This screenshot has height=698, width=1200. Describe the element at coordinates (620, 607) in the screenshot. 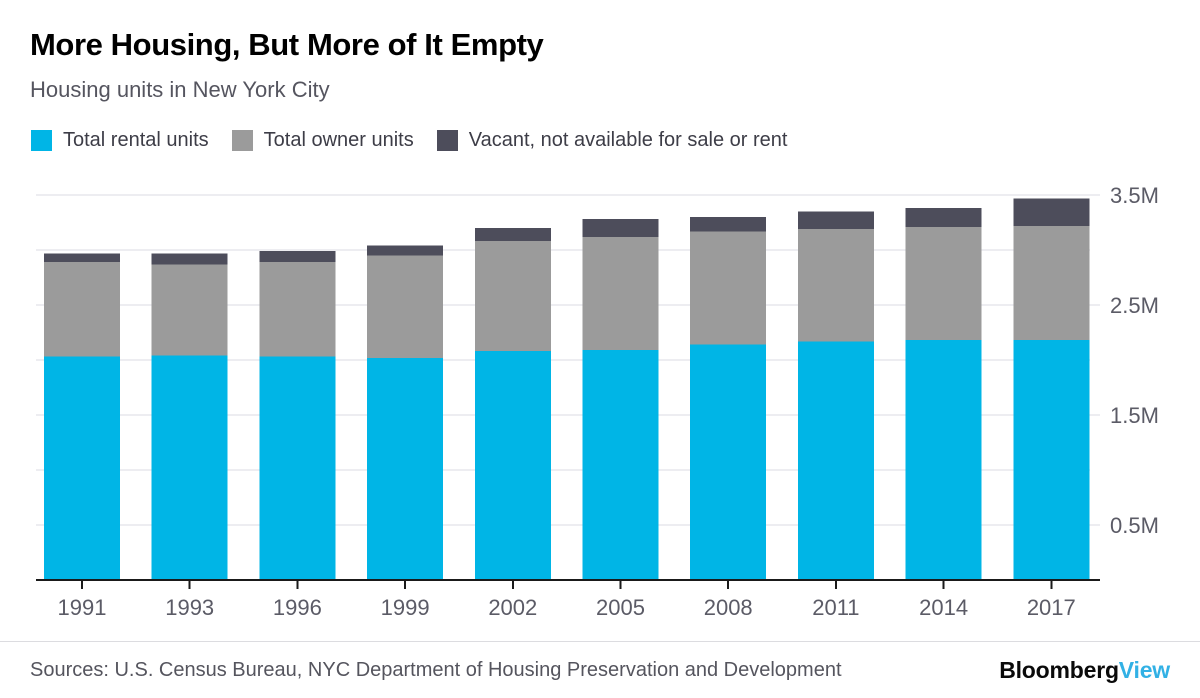

I see `x-axis-label: 2005` at that location.